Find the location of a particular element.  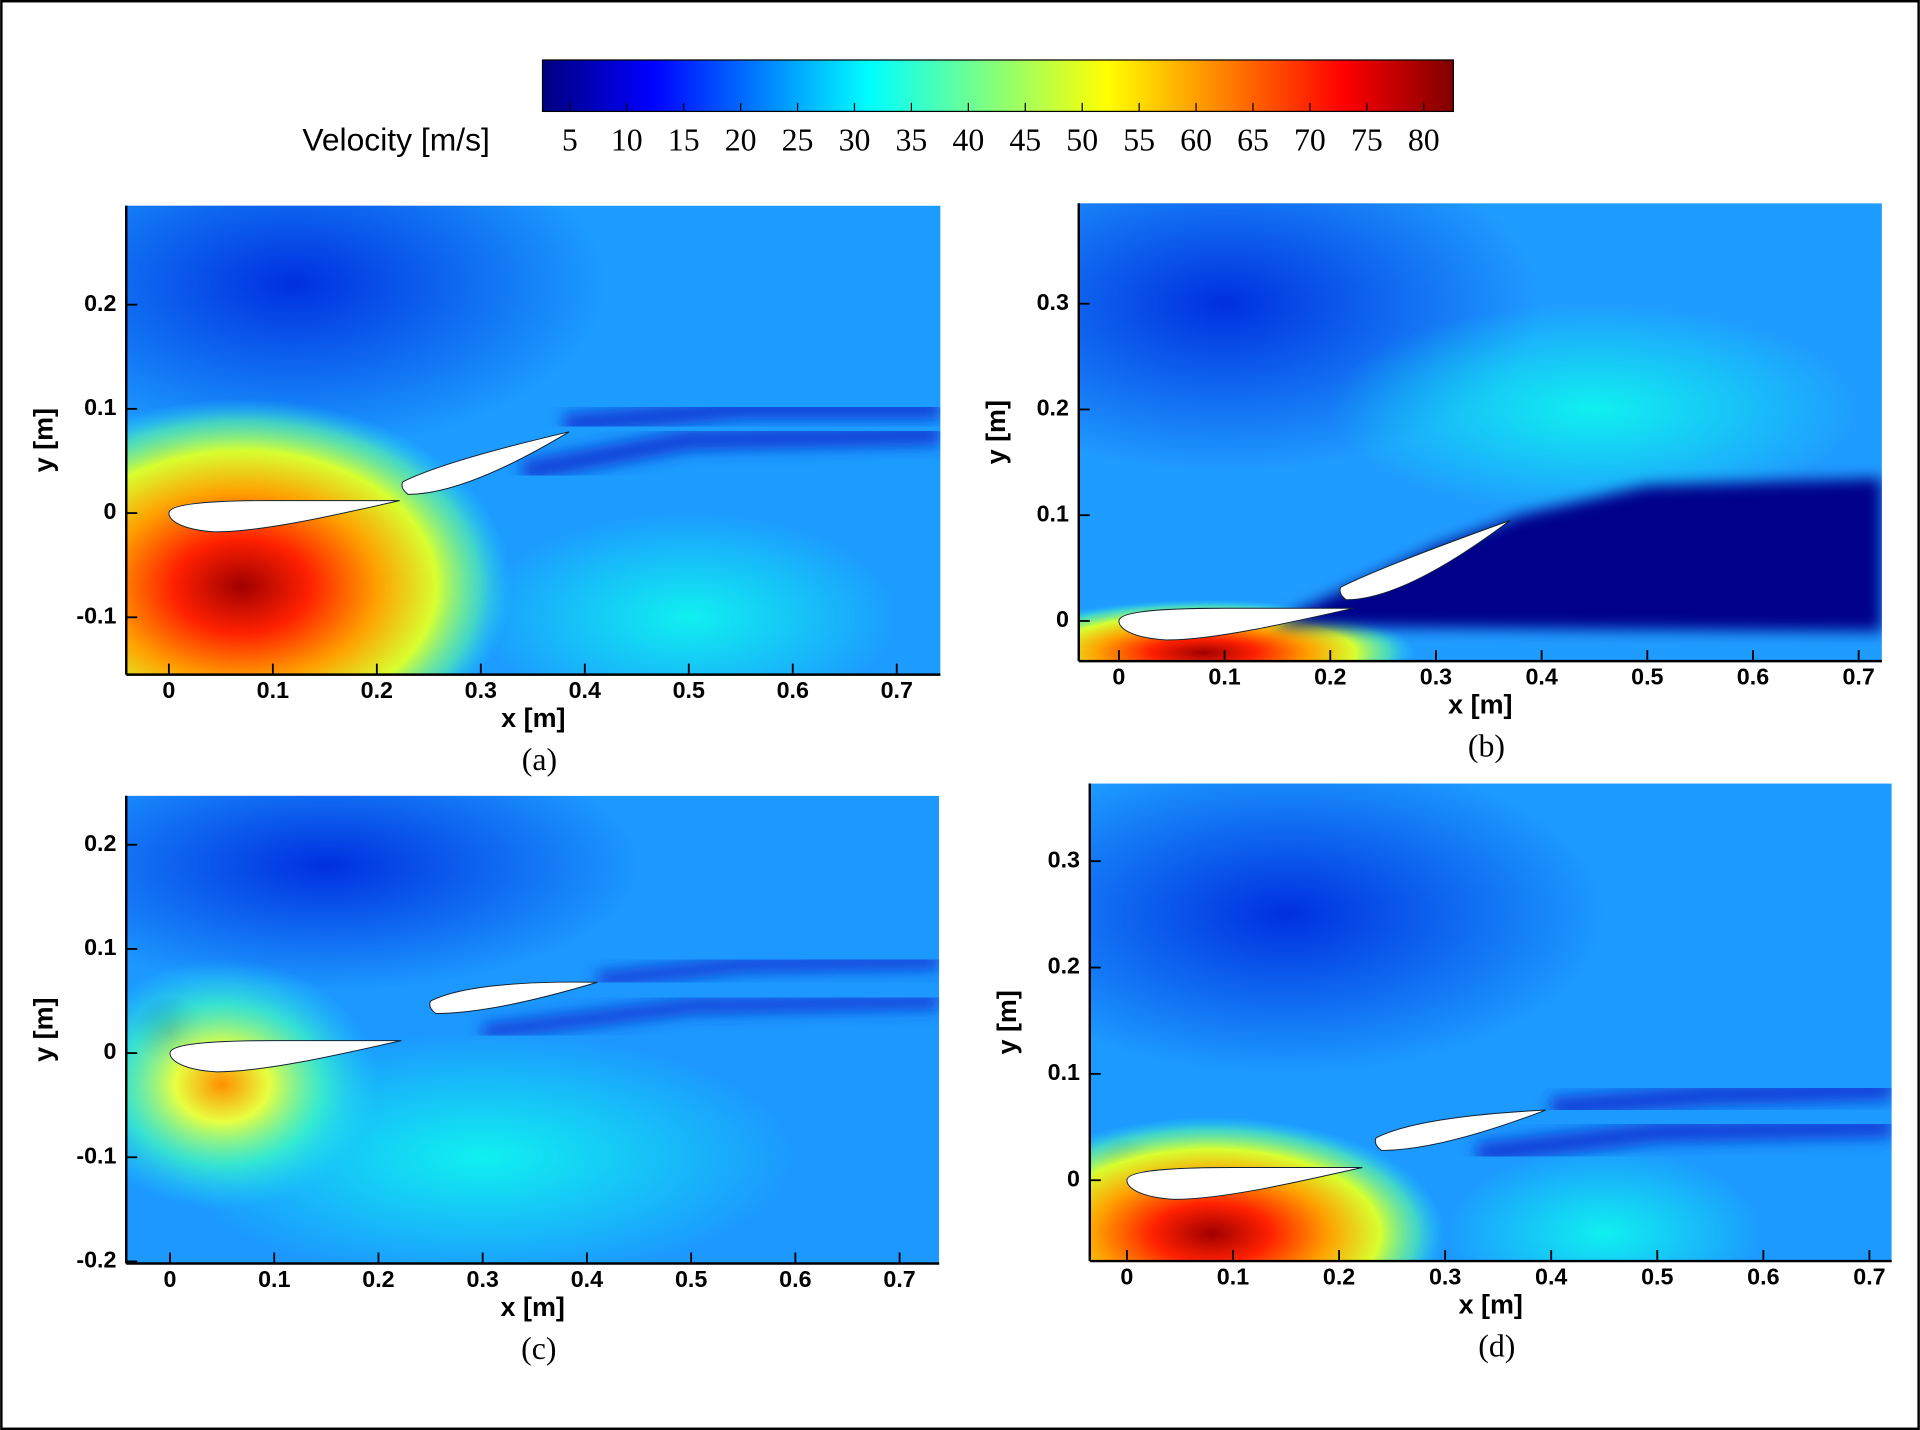

colorbar-tick-label: 25 is located at coordinates (798, 140).